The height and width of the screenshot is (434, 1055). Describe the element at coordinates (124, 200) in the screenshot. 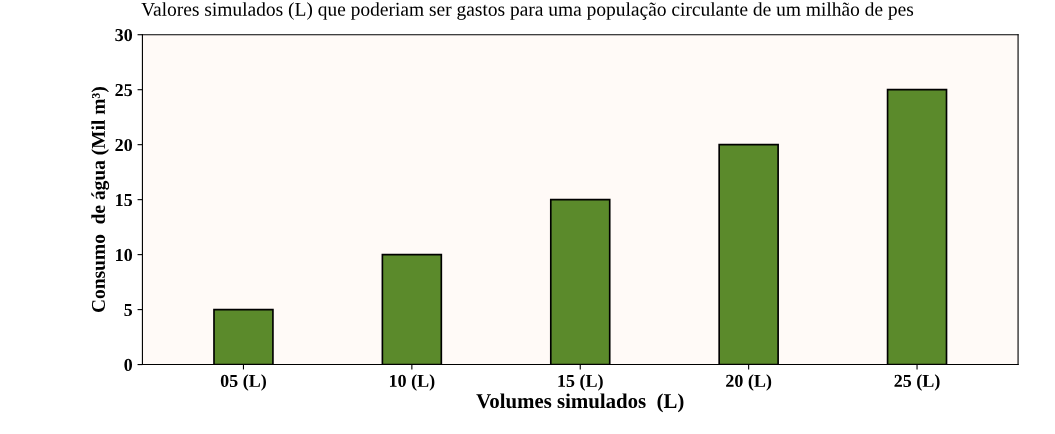

I see `y-tick-label: 15` at that location.